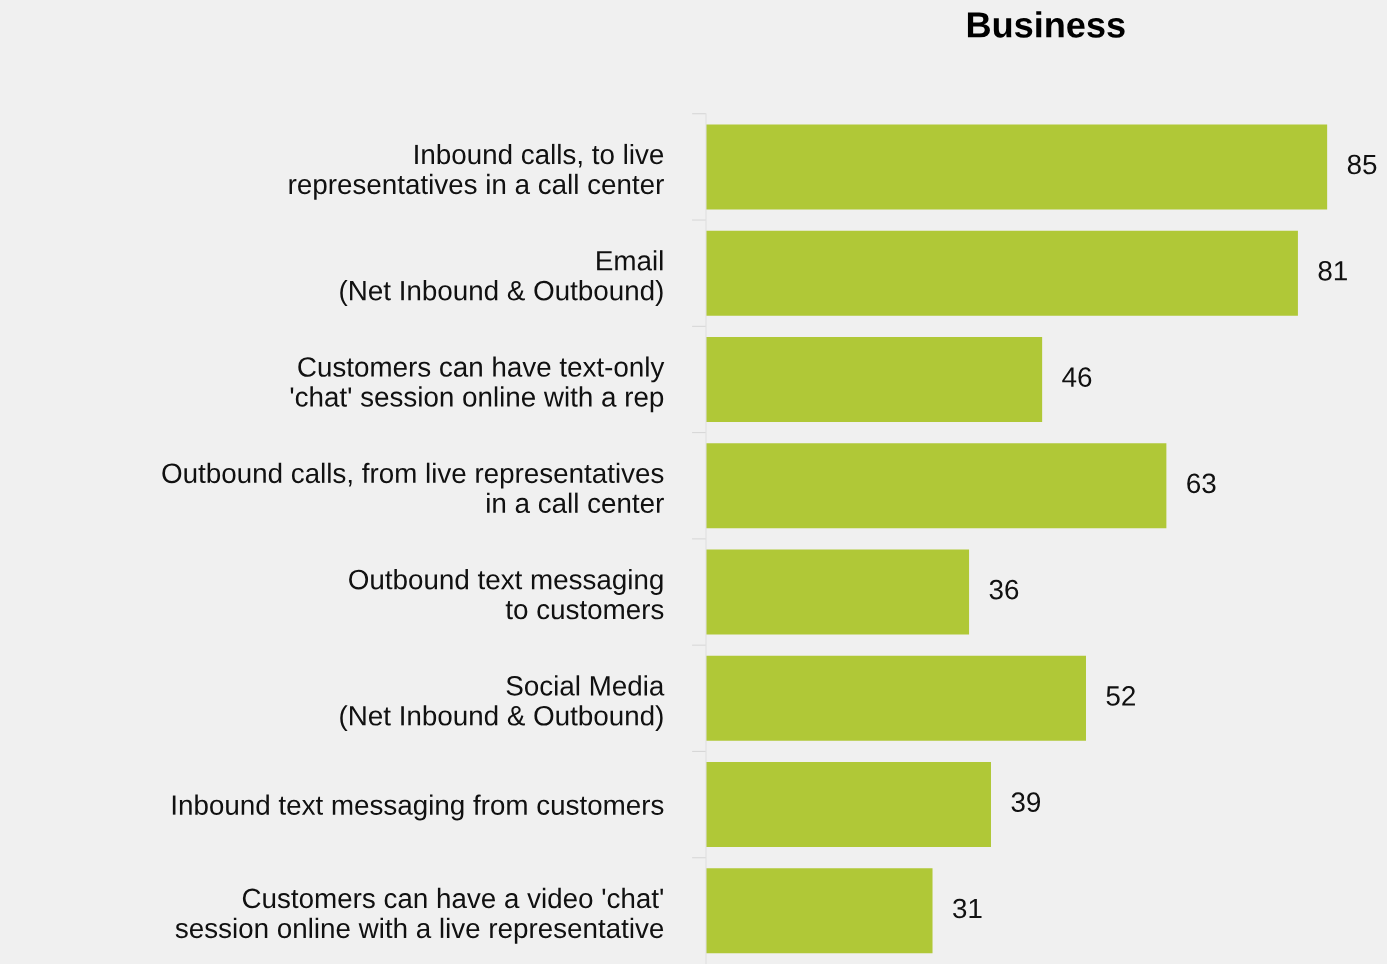 The width and height of the screenshot is (1387, 964). What do you see at coordinates (1120, 696) in the screenshot?
I see `data-label: 52` at bounding box center [1120, 696].